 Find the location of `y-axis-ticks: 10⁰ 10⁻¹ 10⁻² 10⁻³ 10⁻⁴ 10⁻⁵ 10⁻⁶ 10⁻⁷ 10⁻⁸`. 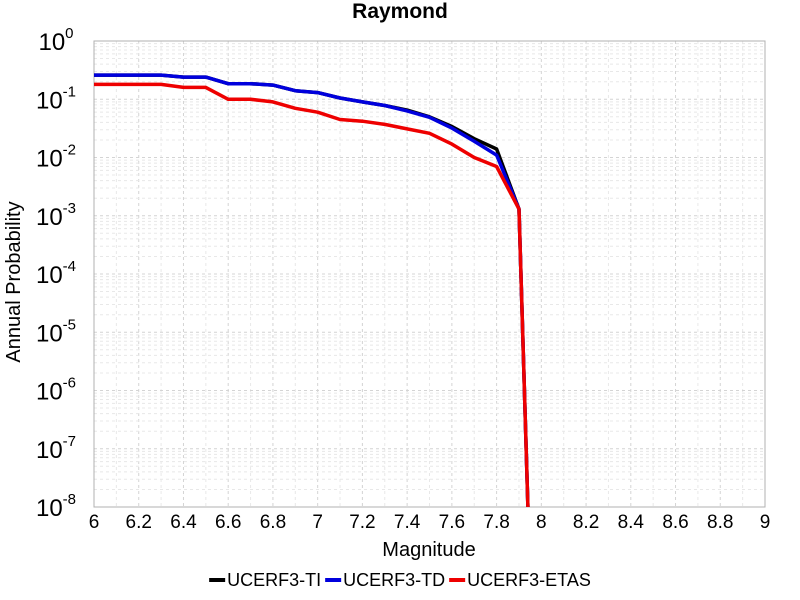

y-axis-ticks: 10⁰ 10⁻¹ 10⁻² 10⁻³ 10⁻⁴ 10⁻⁵ 10⁻⁶ 10⁻⁷ 10⁻⁸ is located at coordinates (56, 273).